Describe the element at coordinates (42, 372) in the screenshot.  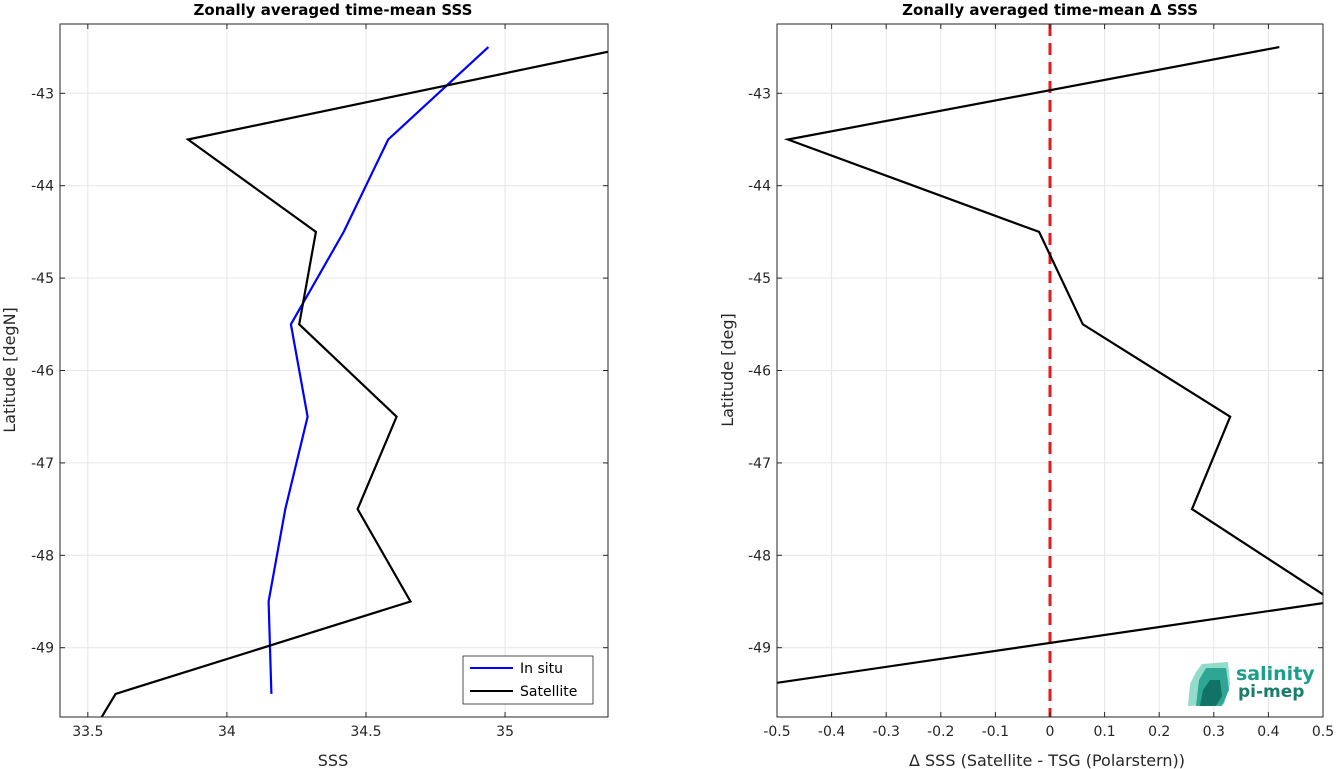
I see `left-y-tick-label: -46` at that location.